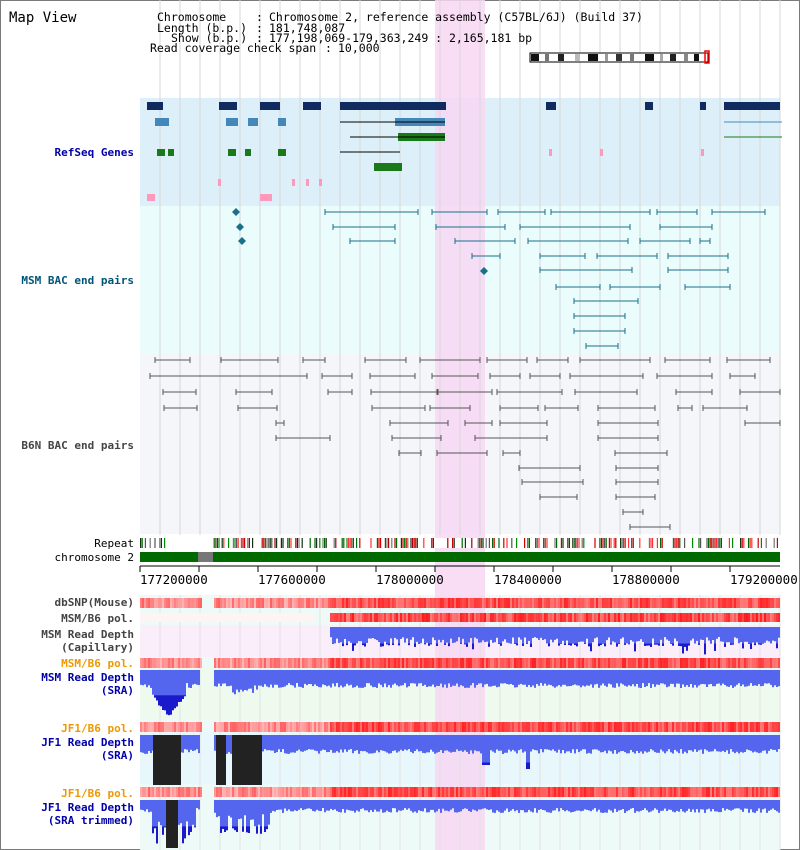 The image size is (800, 850). Describe the element at coordinates (94, 152) in the screenshot. I see `track-label-refseq: RefSeq Genes` at that location.